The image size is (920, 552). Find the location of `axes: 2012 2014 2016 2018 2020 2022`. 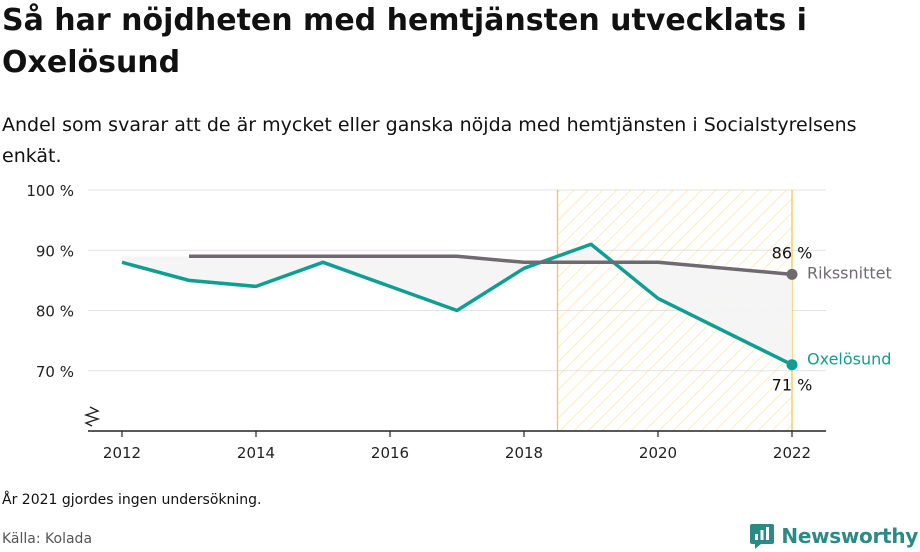

axes: 2012 2014 2016 2018 2020 2022 is located at coordinates (454, 434).